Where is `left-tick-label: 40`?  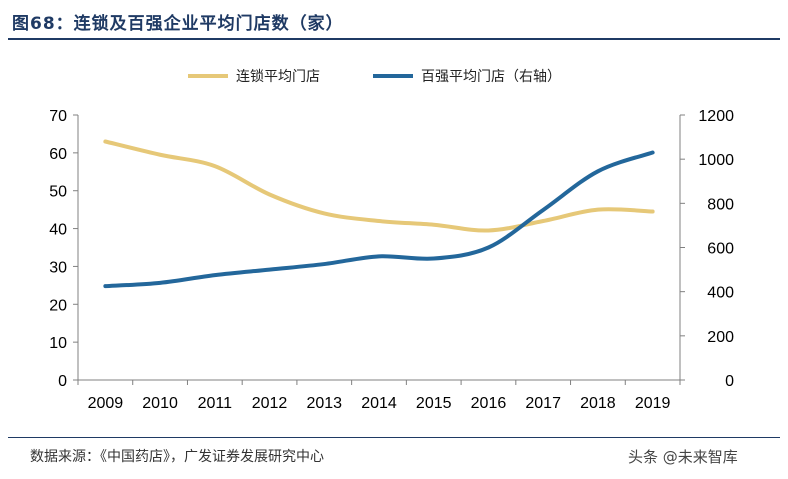 left-tick-label: 40 is located at coordinates (58, 230).